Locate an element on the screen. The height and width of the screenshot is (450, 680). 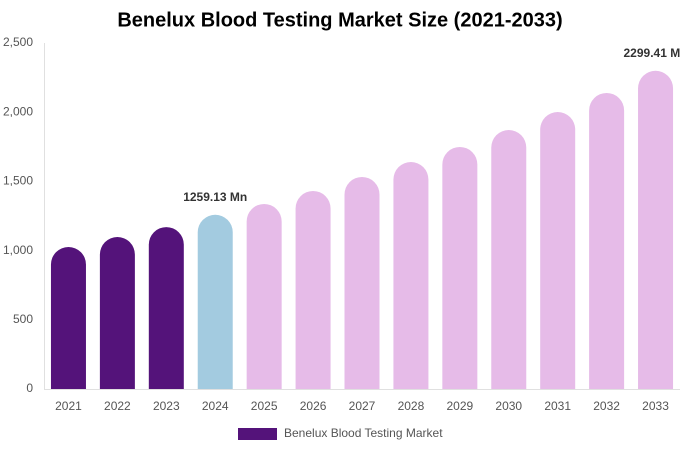
value-label: 1259.13 Mn is located at coordinates (215, 197).